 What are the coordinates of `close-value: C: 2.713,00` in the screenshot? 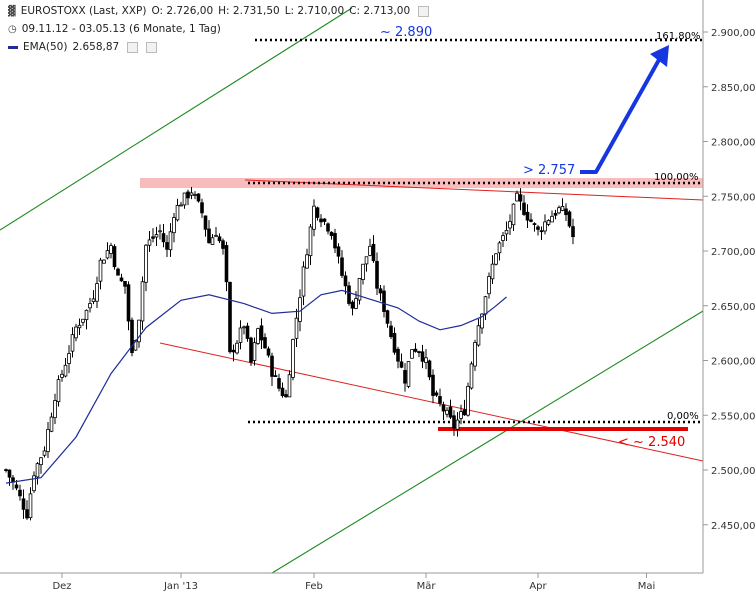 It's located at (380, 11).